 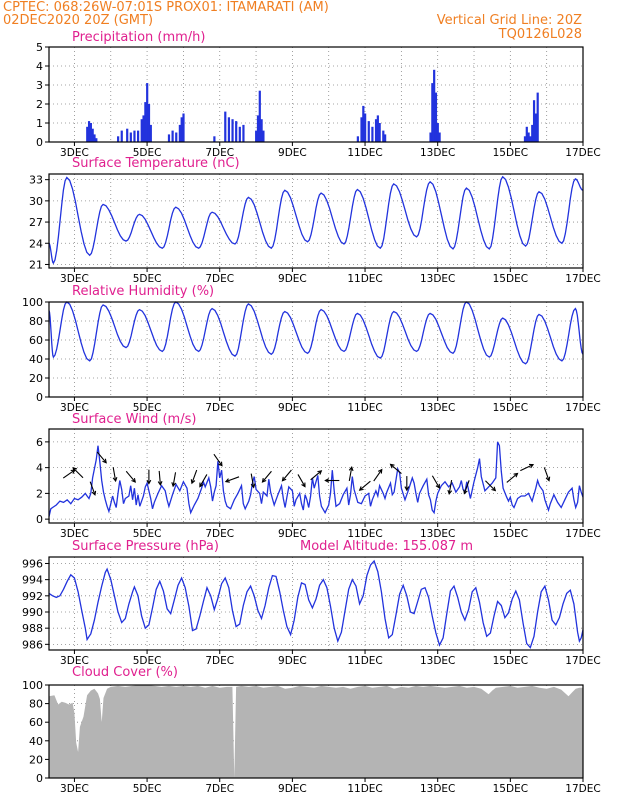 I want to click on plot-area-temp, so click(x=316, y=221).